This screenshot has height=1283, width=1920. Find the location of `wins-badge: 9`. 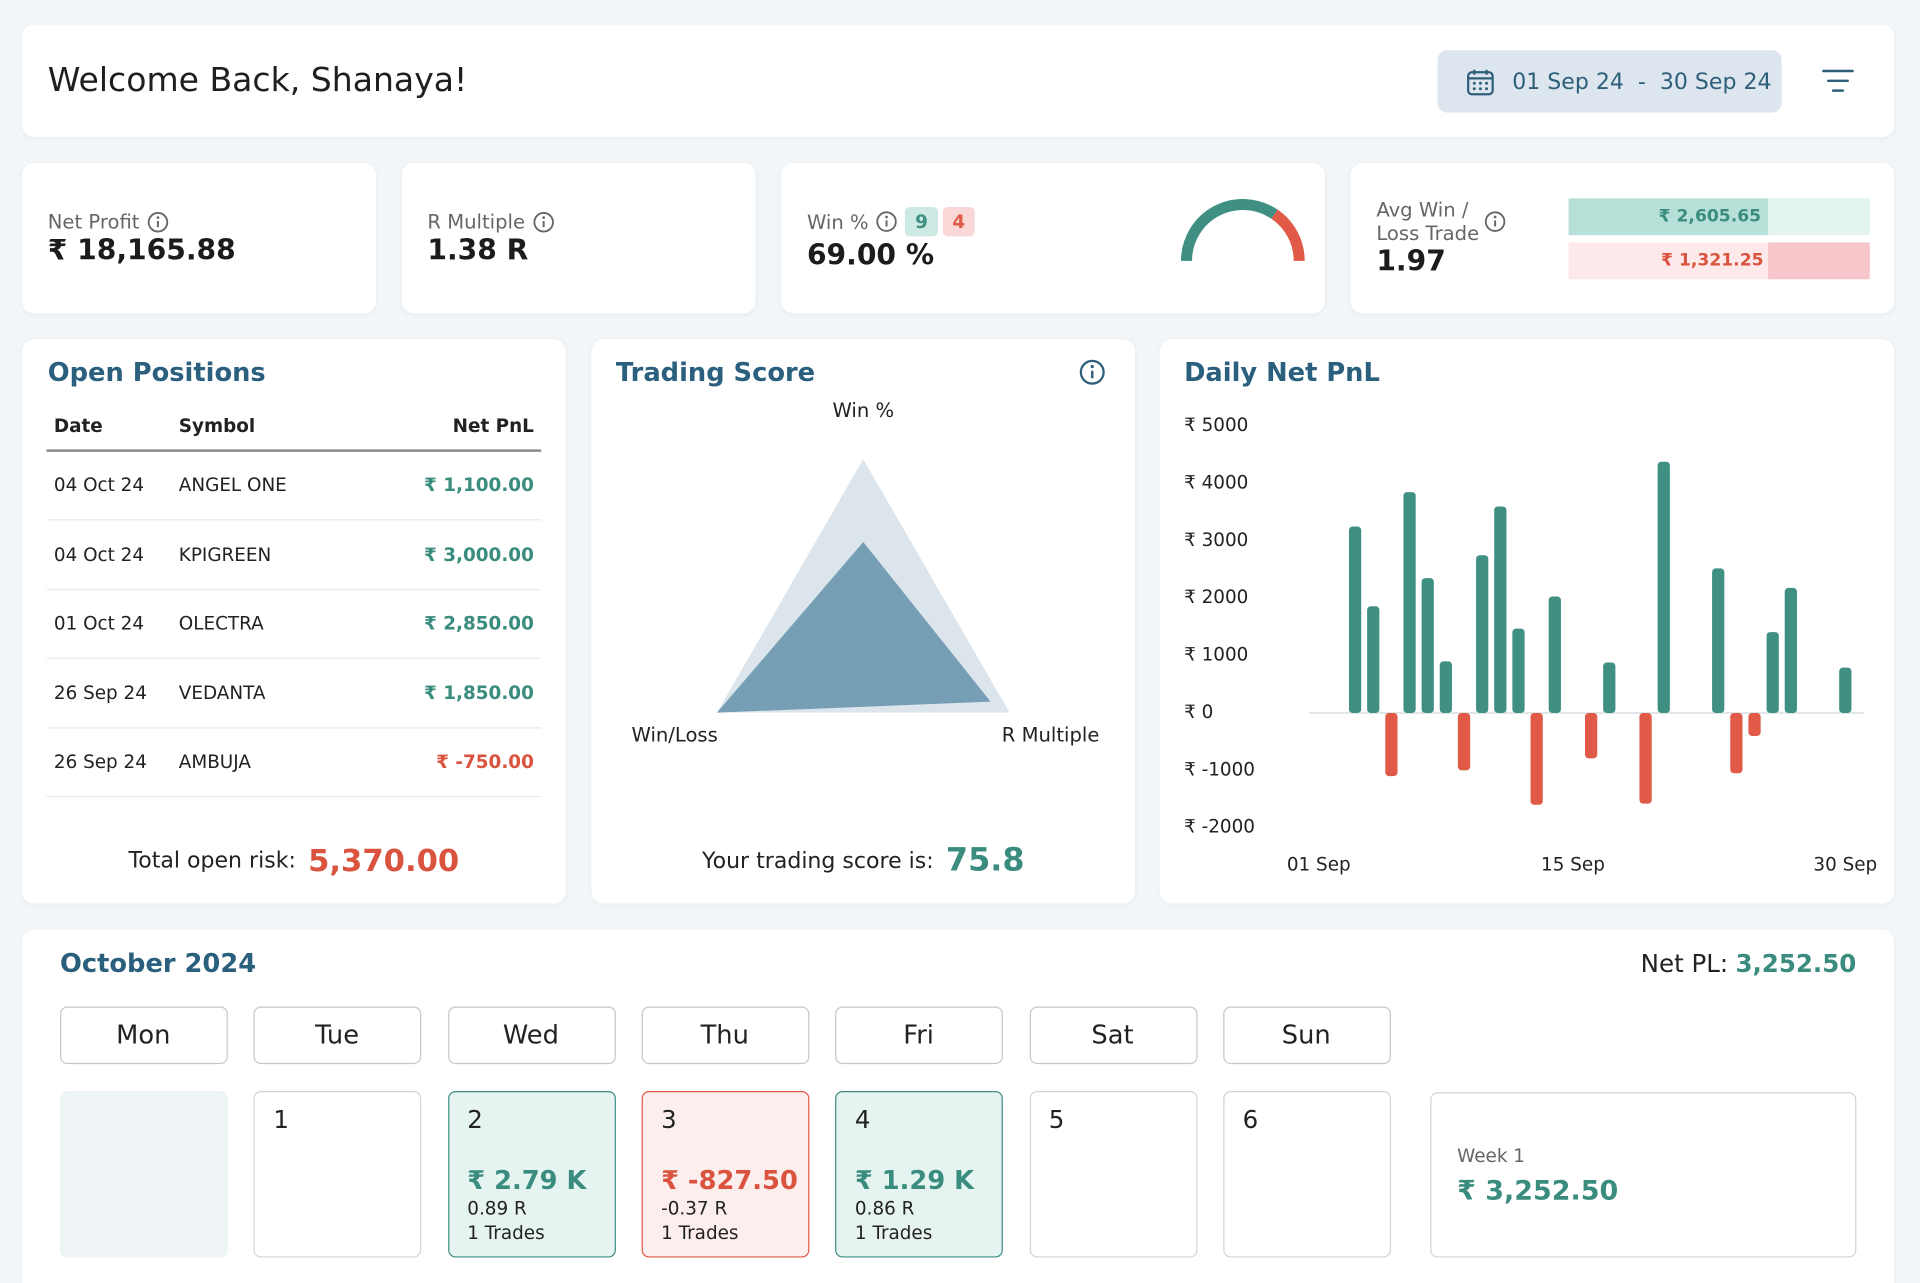

wins-badge: 9 is located at coordinates (921, 221).